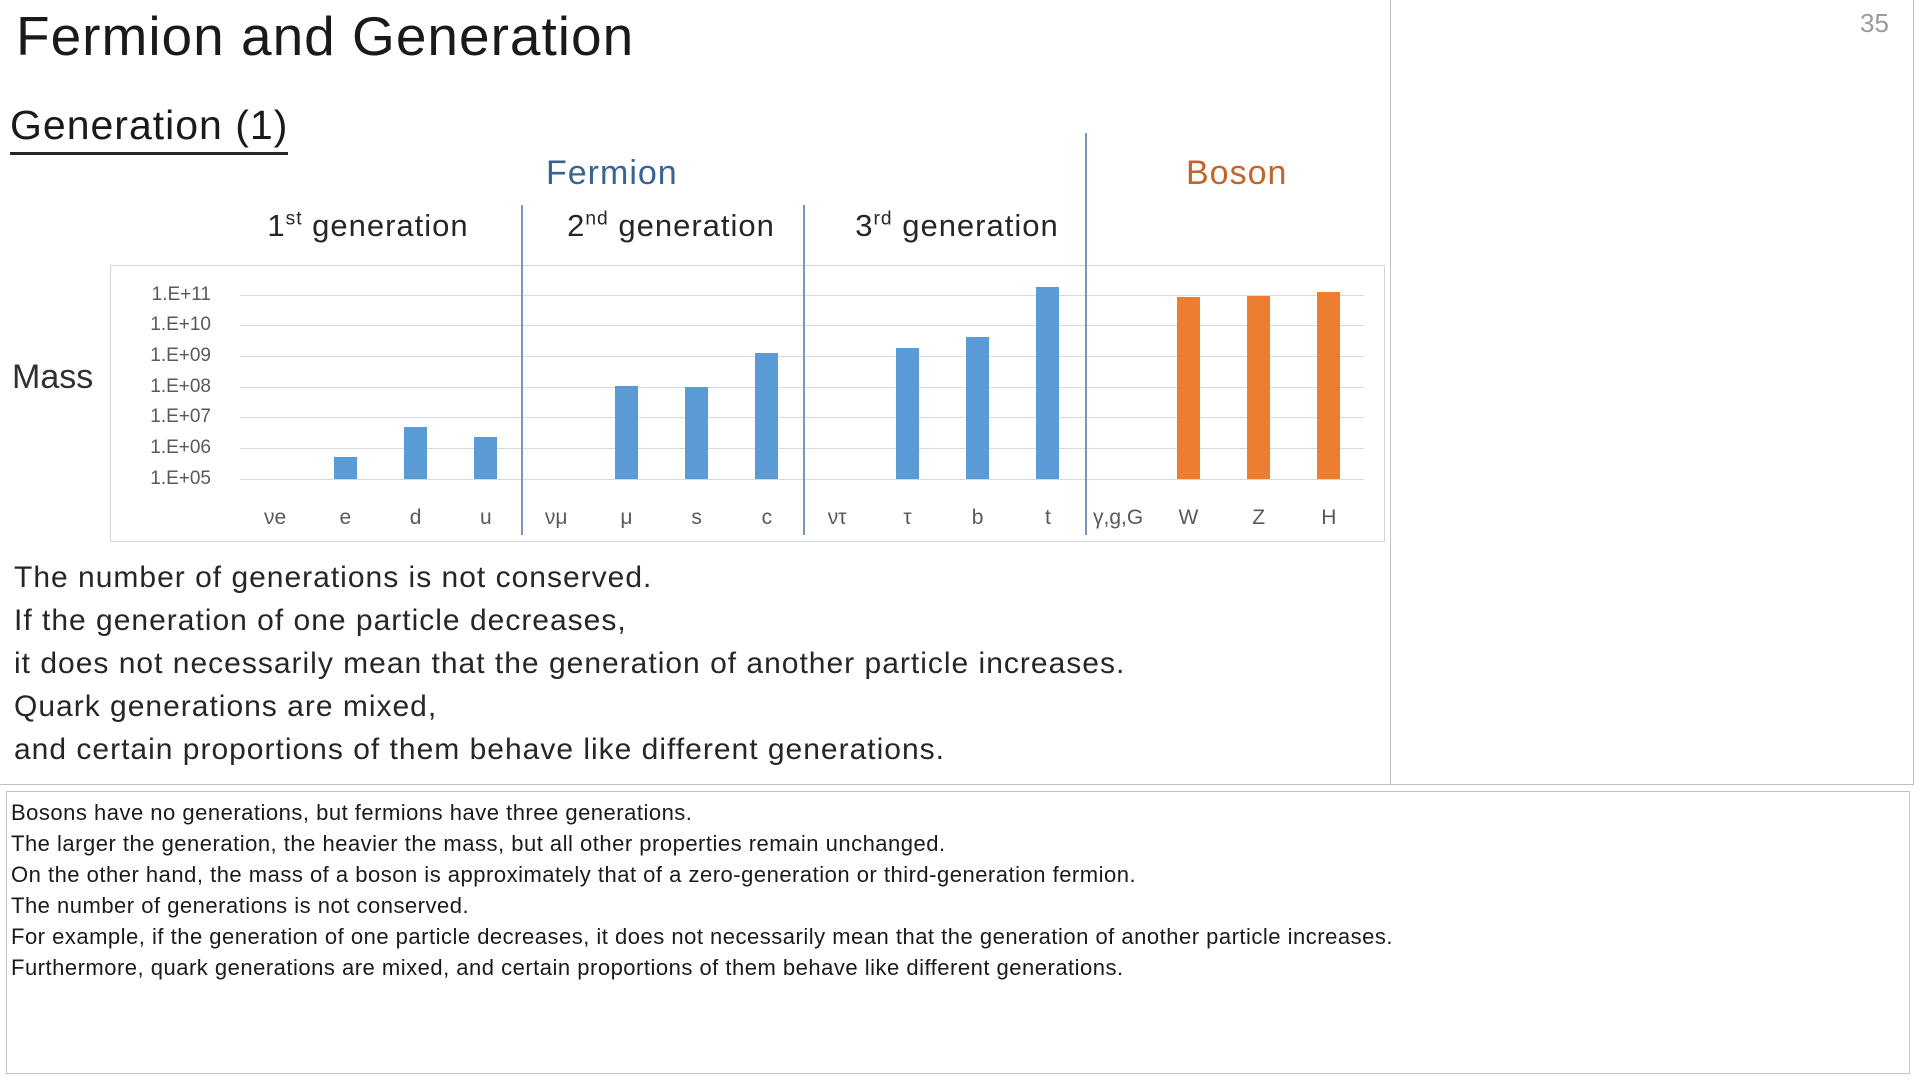 The image size is (1920, 1080). I want to click on y-axis-tick-label: 1.E+10, so click(180, 325).